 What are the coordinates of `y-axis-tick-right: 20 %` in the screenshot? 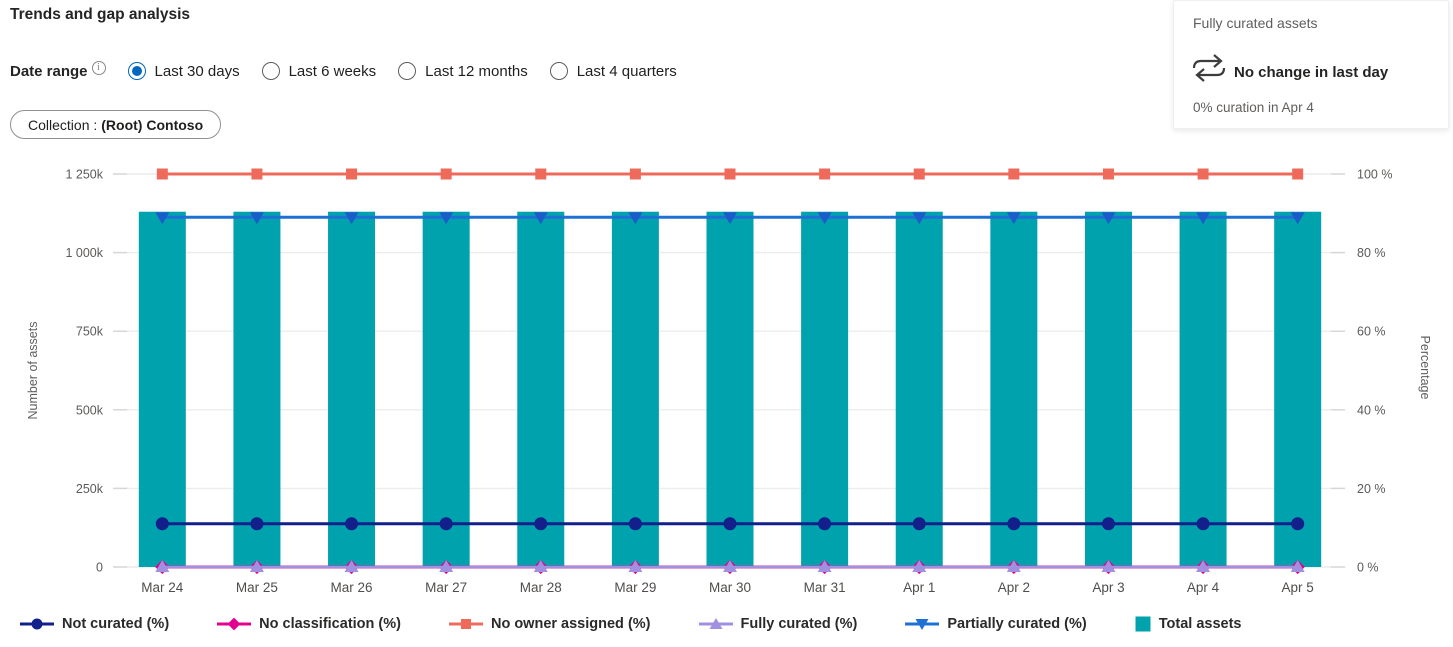 It's located at (1371, 489).